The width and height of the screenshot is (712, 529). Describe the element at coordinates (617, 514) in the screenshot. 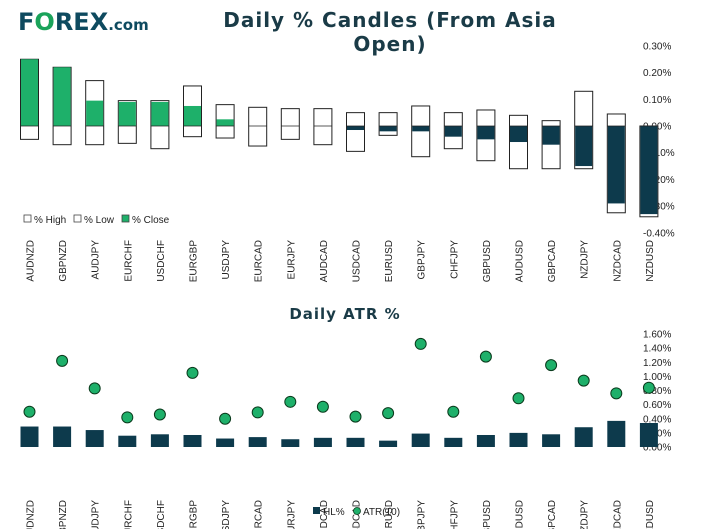

I see `atr-x-label: NZDCAD` at that location.